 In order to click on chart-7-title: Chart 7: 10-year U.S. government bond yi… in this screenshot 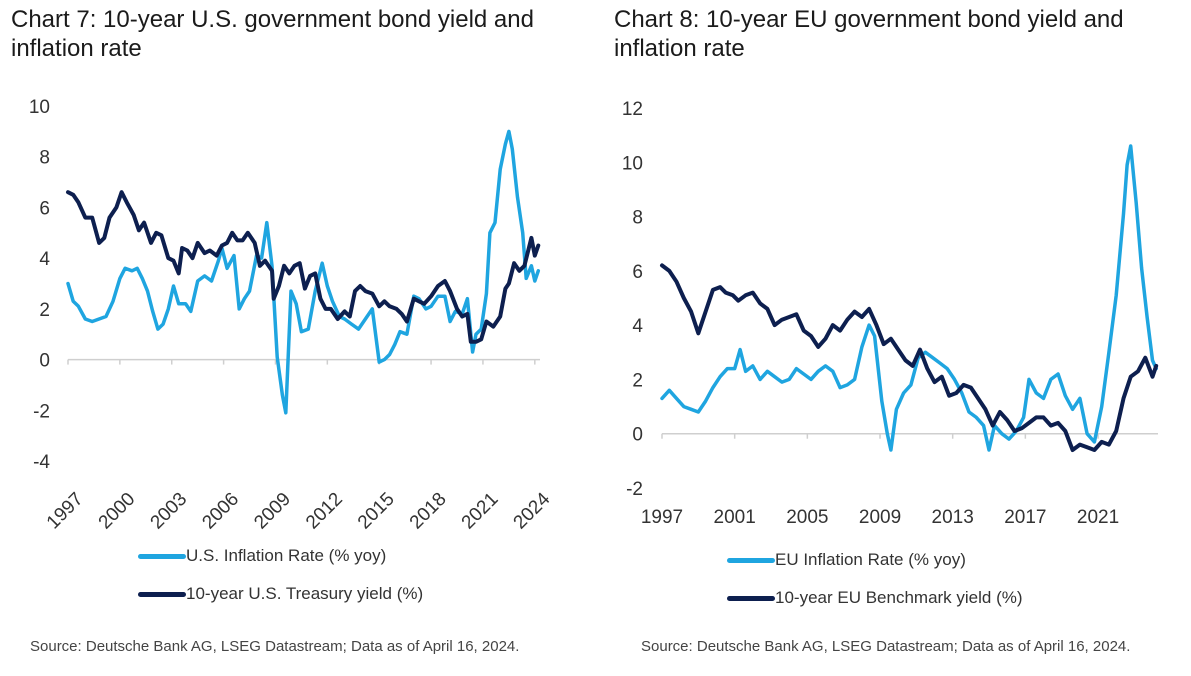, I will do `click(272, 34)`.